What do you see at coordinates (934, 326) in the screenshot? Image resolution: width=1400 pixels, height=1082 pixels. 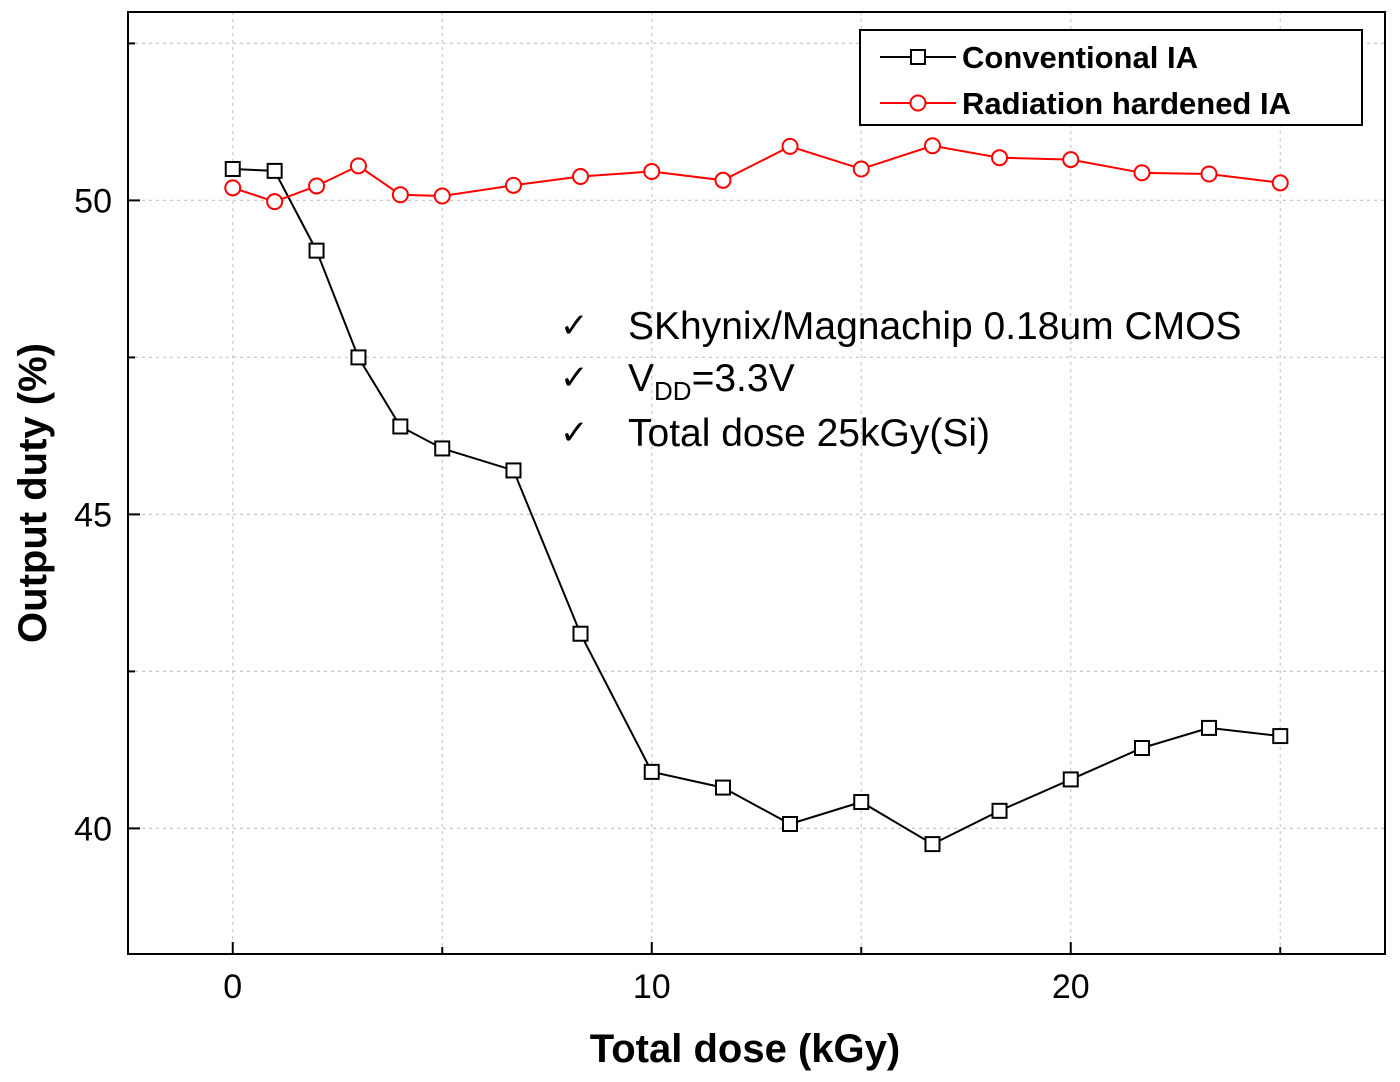 I see `annotation-process: SKhynix/Magnachip 0.18um CMOS` at bounding box center [934, 326].